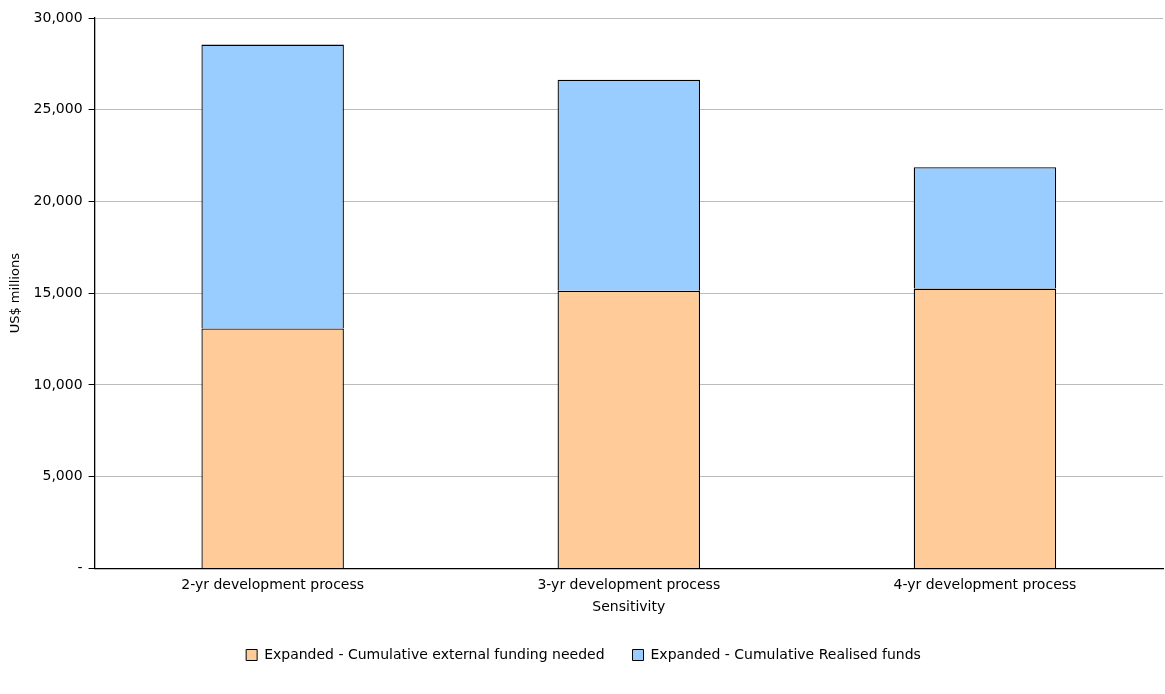  I want to click on x-tick-label: 3-yr development process, so click(629, 584).